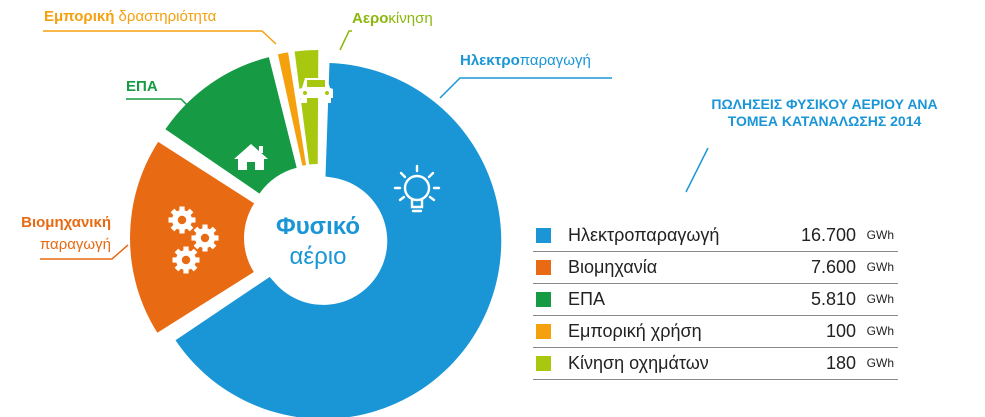  Describe the element at coordinates (410, 18) in the screenshot. I see `callout-transport-rest: κίνηση` at that location.